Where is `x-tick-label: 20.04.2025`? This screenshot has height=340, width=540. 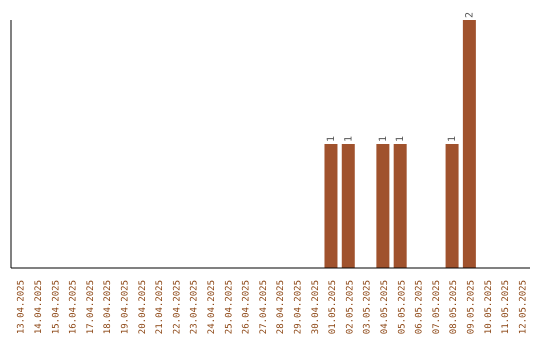 x-tick-label: 20.04.2025 is located at coordinates (143, 307).